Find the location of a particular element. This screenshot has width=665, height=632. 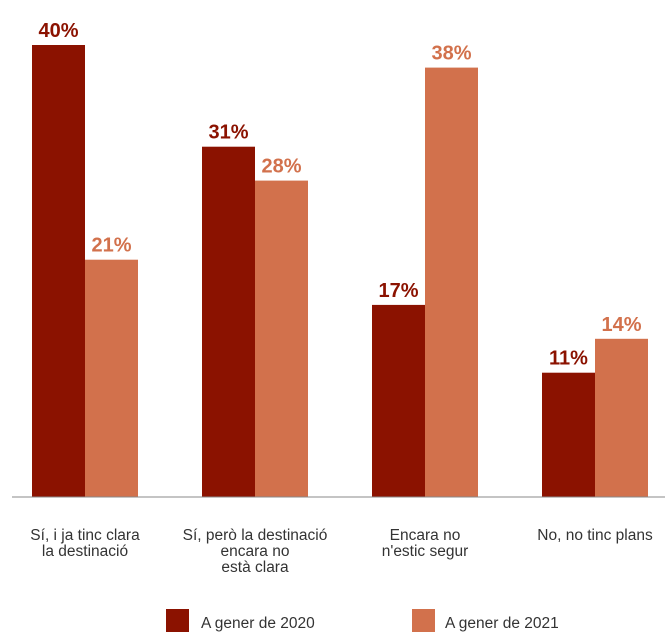

category-label-line: Sí, però la destinació is located at coordinates (255, 535).